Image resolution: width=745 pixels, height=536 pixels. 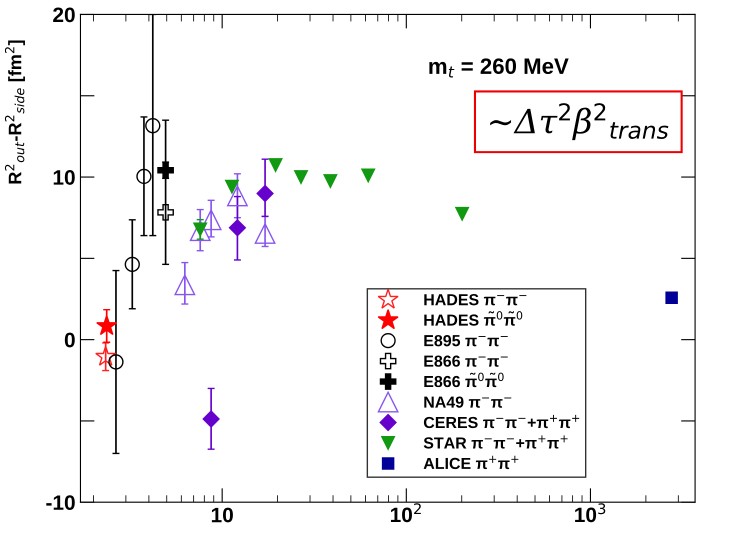 I want to click on legend-label: E895 π$^{−}$π$^{−}$, so click(x=466, y=340).